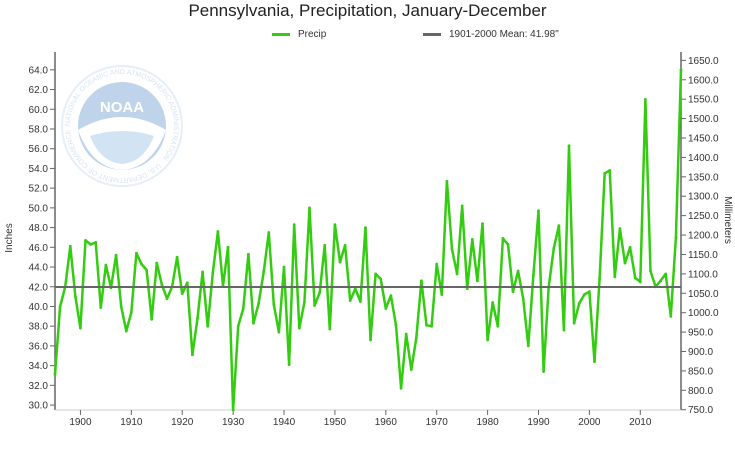 The height and width of the screenshot is (450, 735). I want to click on y-tick-label-left: 46.0, so click(39, 248).